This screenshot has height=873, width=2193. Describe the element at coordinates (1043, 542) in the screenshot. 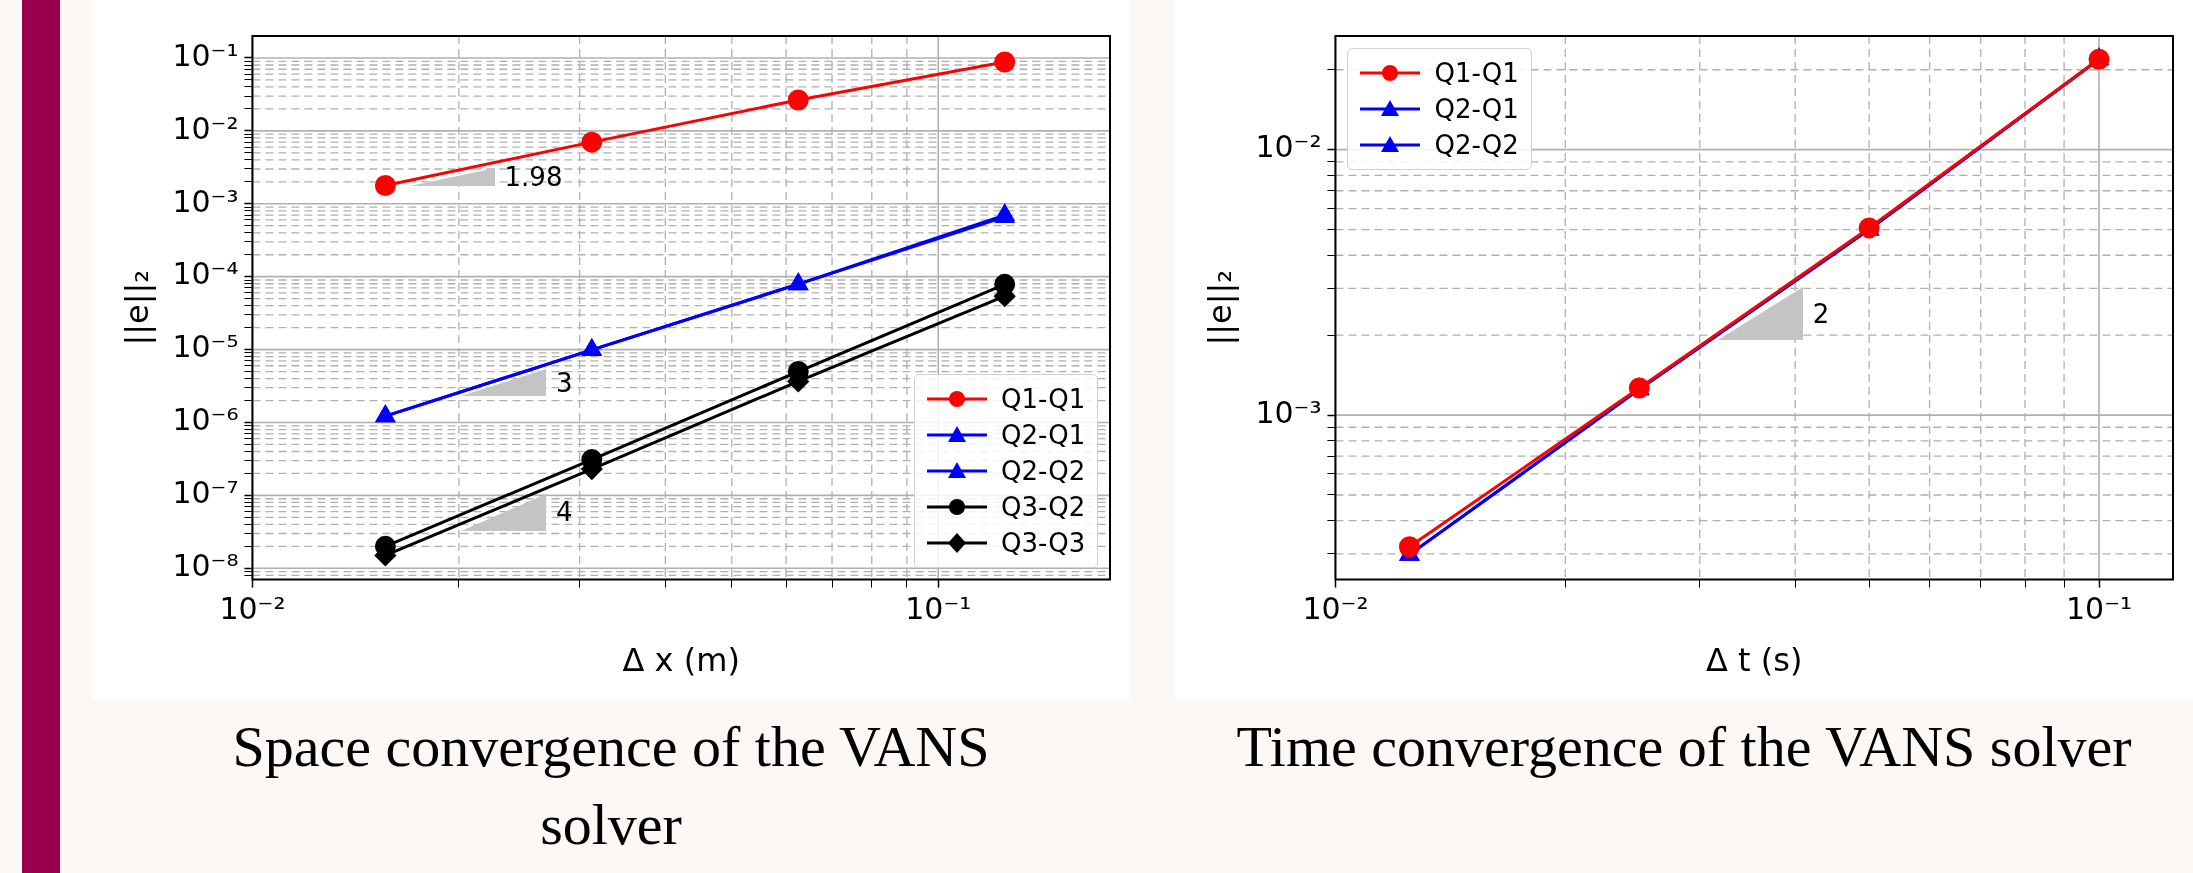

I see `legend-label: Q3-Q3` at that location.